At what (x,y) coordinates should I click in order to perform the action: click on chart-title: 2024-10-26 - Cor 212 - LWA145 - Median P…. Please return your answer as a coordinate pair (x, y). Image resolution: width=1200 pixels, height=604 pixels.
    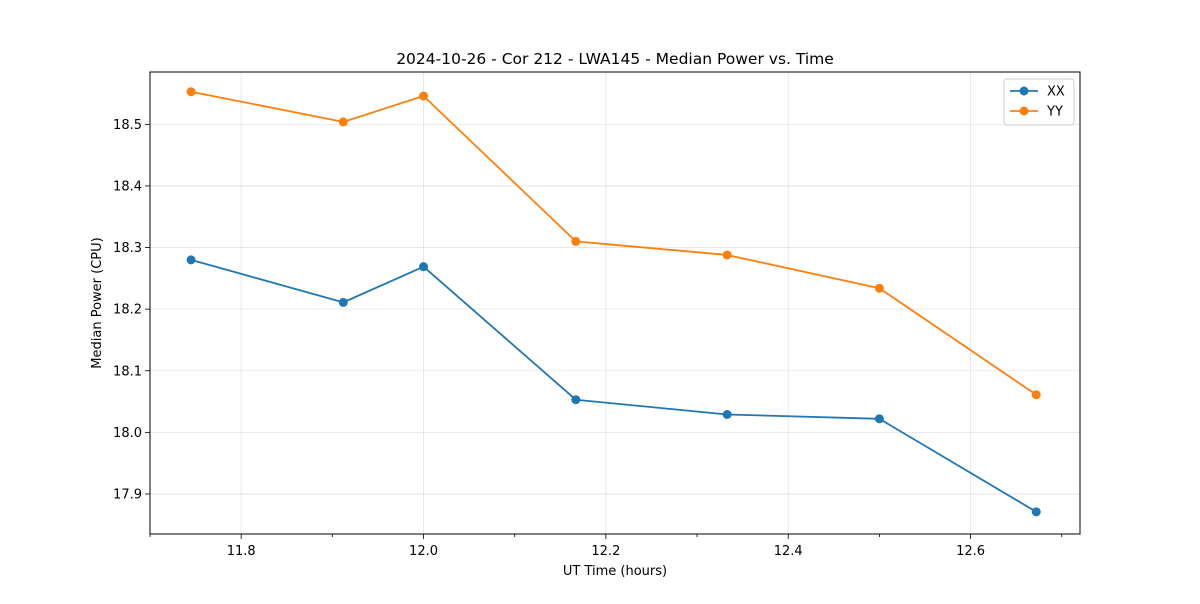
    Looking at the image, I should click on (615, 59).